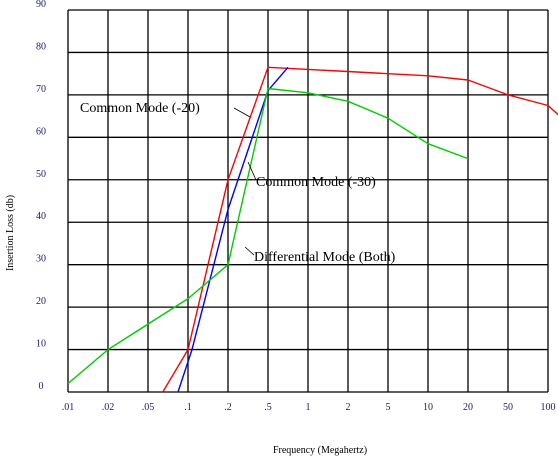 Image resolution: width=558 pixels, height=470 pixels. I want to click on x-tick-label: .1, so click(188, 407).